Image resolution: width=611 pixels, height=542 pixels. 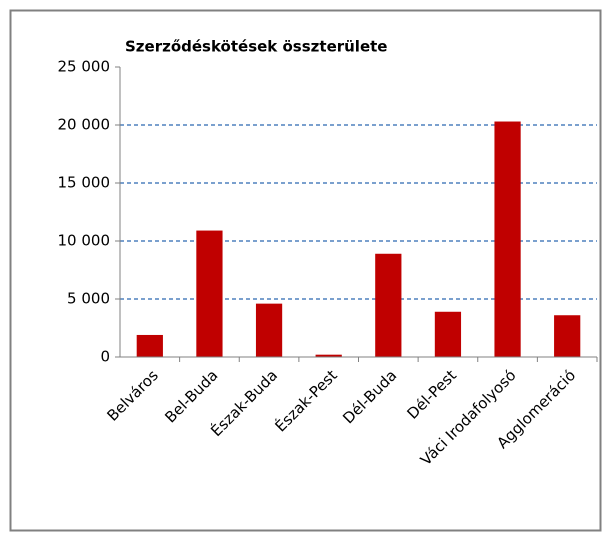 What do you see at coordinates (84, 183) in the screenshot?
I see `y-tick-label: 15 000` at bounding box center [84, 183].